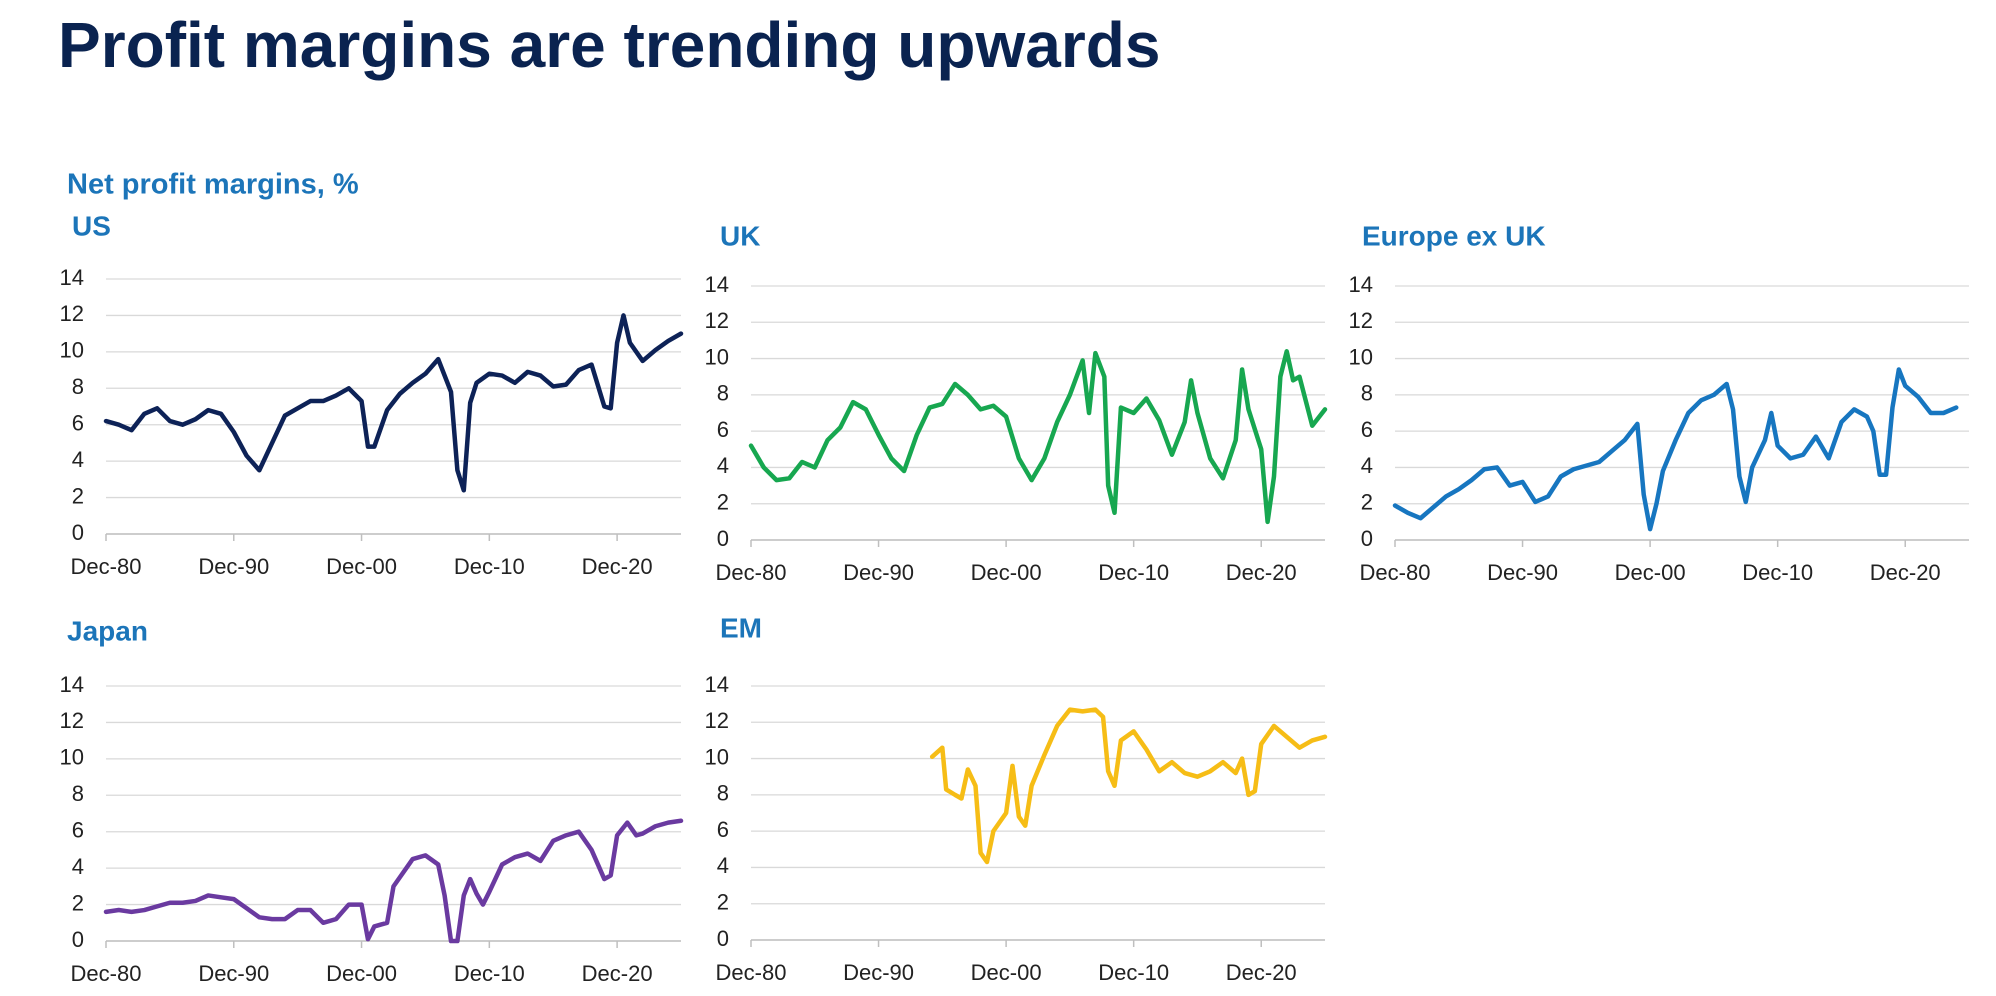  Describe the element at coordinates (213, 185) in the screenshot. I see `subtitle: Net profit margins, %` at that location.